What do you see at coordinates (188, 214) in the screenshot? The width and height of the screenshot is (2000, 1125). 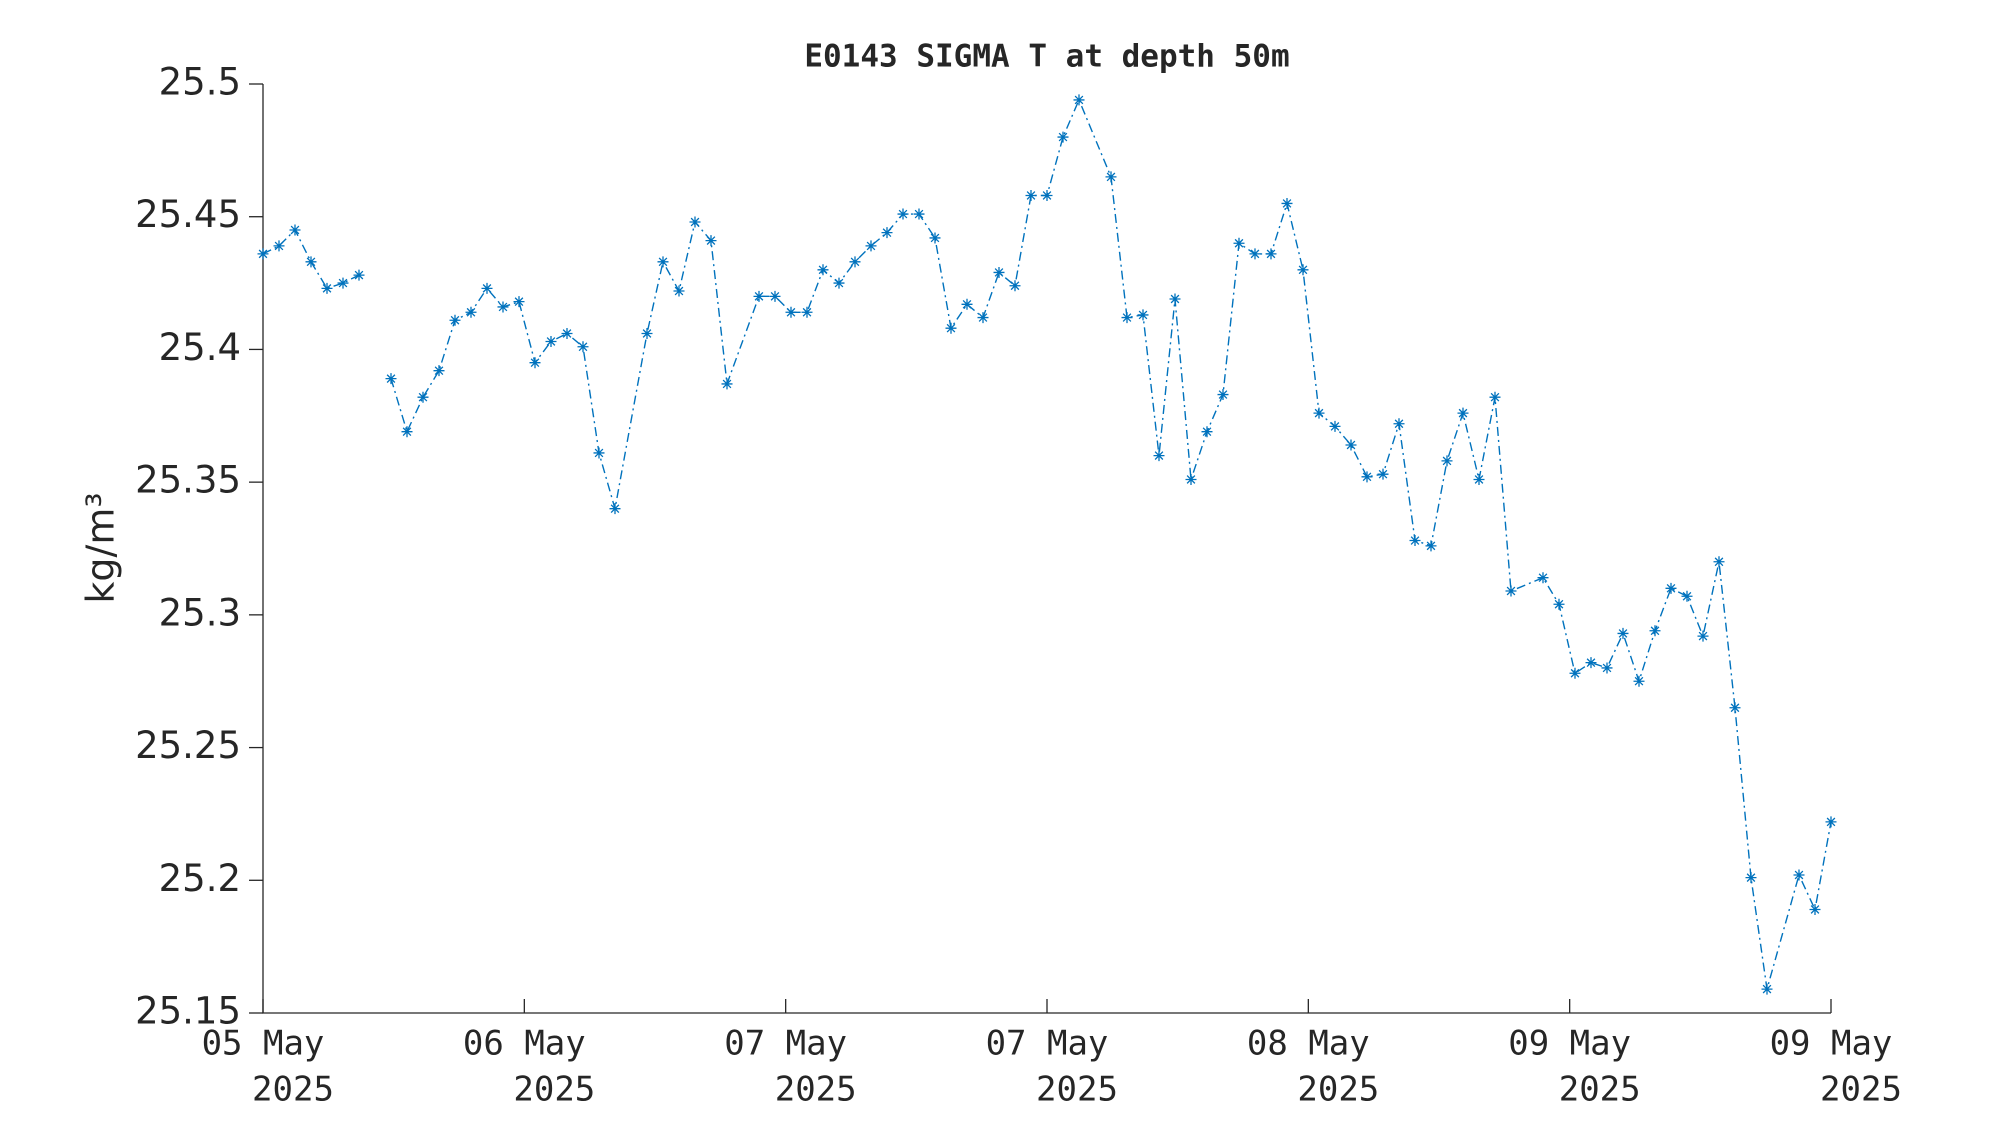 I see `y-tick-label: 25.45` at bounding box center [188, 214].